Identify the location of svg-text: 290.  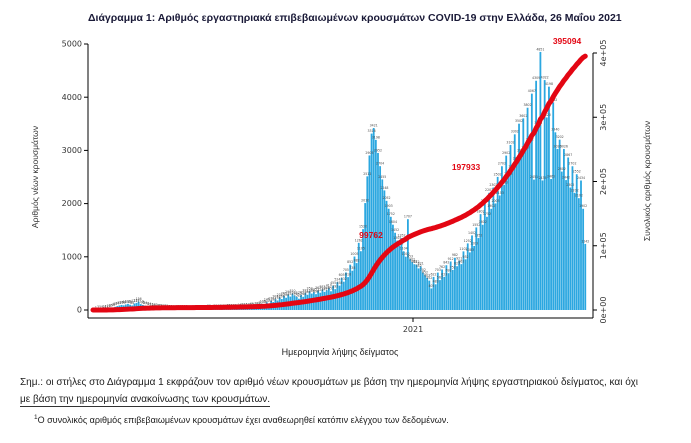
(288, 292).